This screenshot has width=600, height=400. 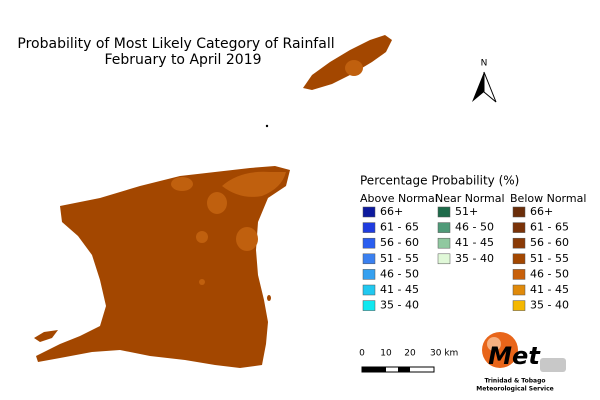 I want to click on scale-bar: 0 10 20 30 km, so click(x=408, y=361).